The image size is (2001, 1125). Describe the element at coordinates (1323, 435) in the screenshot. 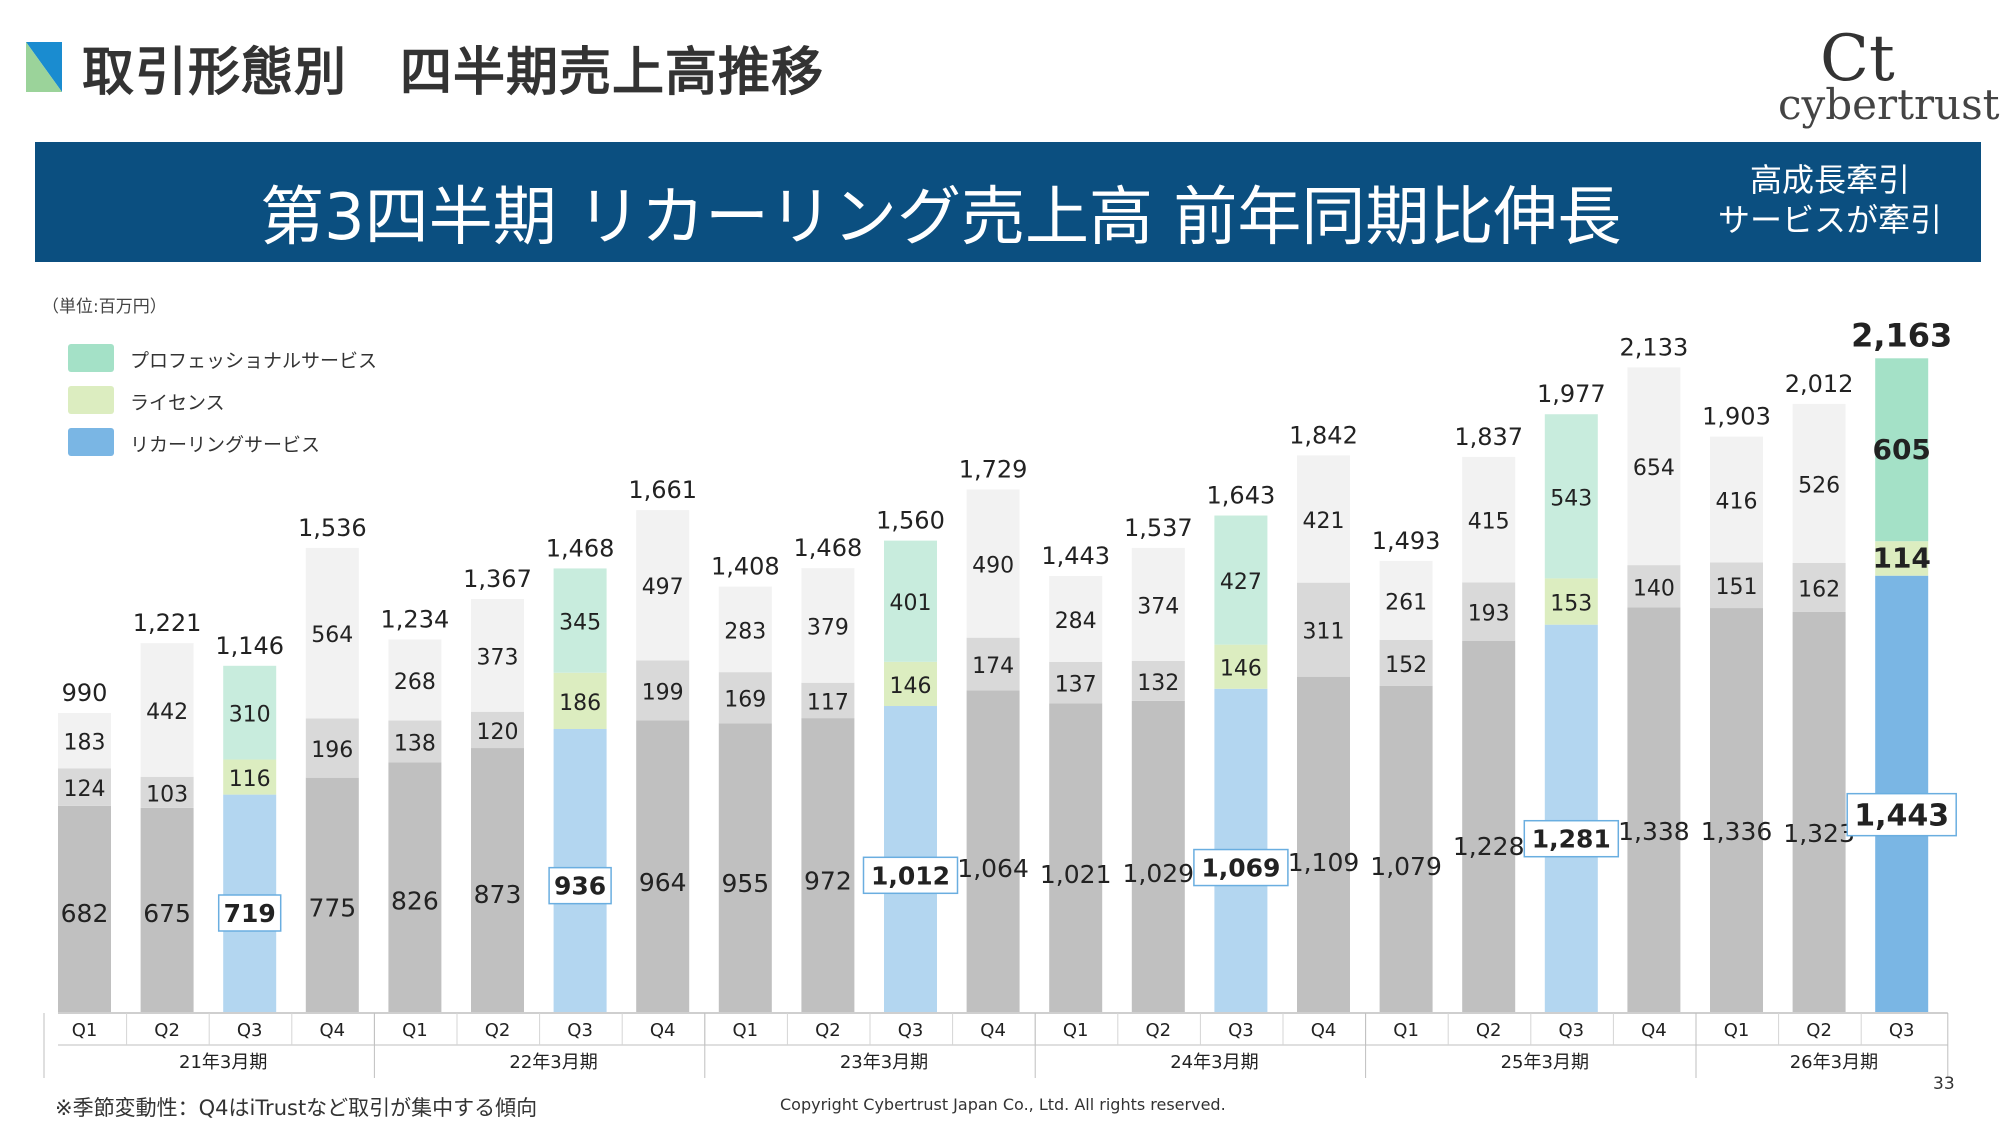

I see `data-label-total: 1,842` at that location.